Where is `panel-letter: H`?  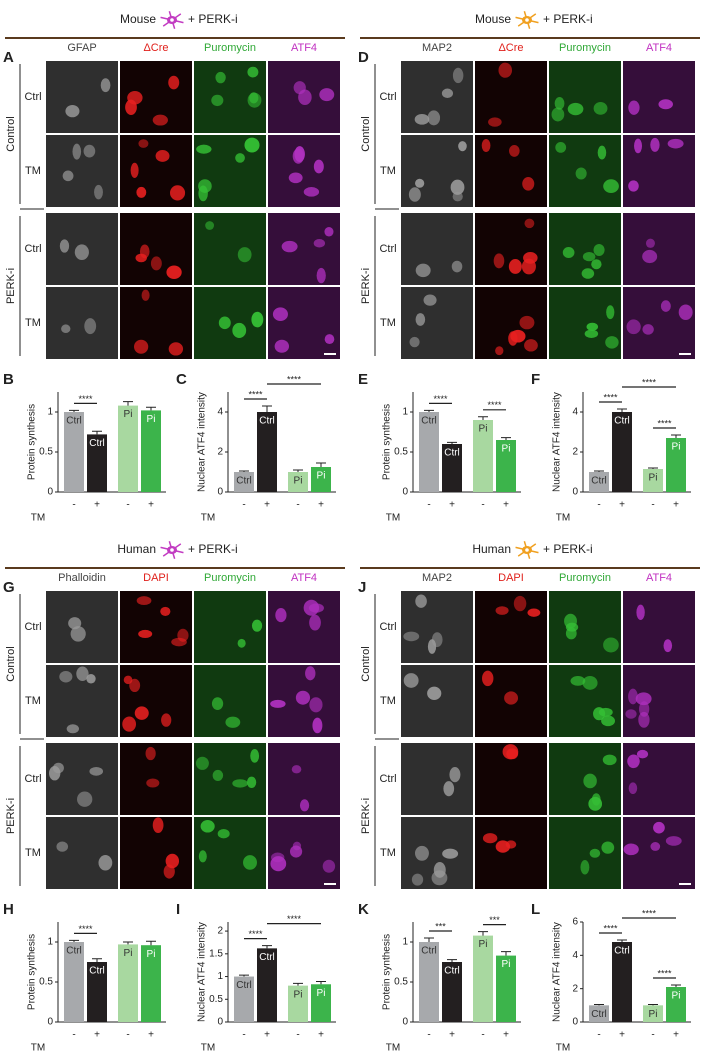 panel-letter: H is located at coordinates (8, 909).